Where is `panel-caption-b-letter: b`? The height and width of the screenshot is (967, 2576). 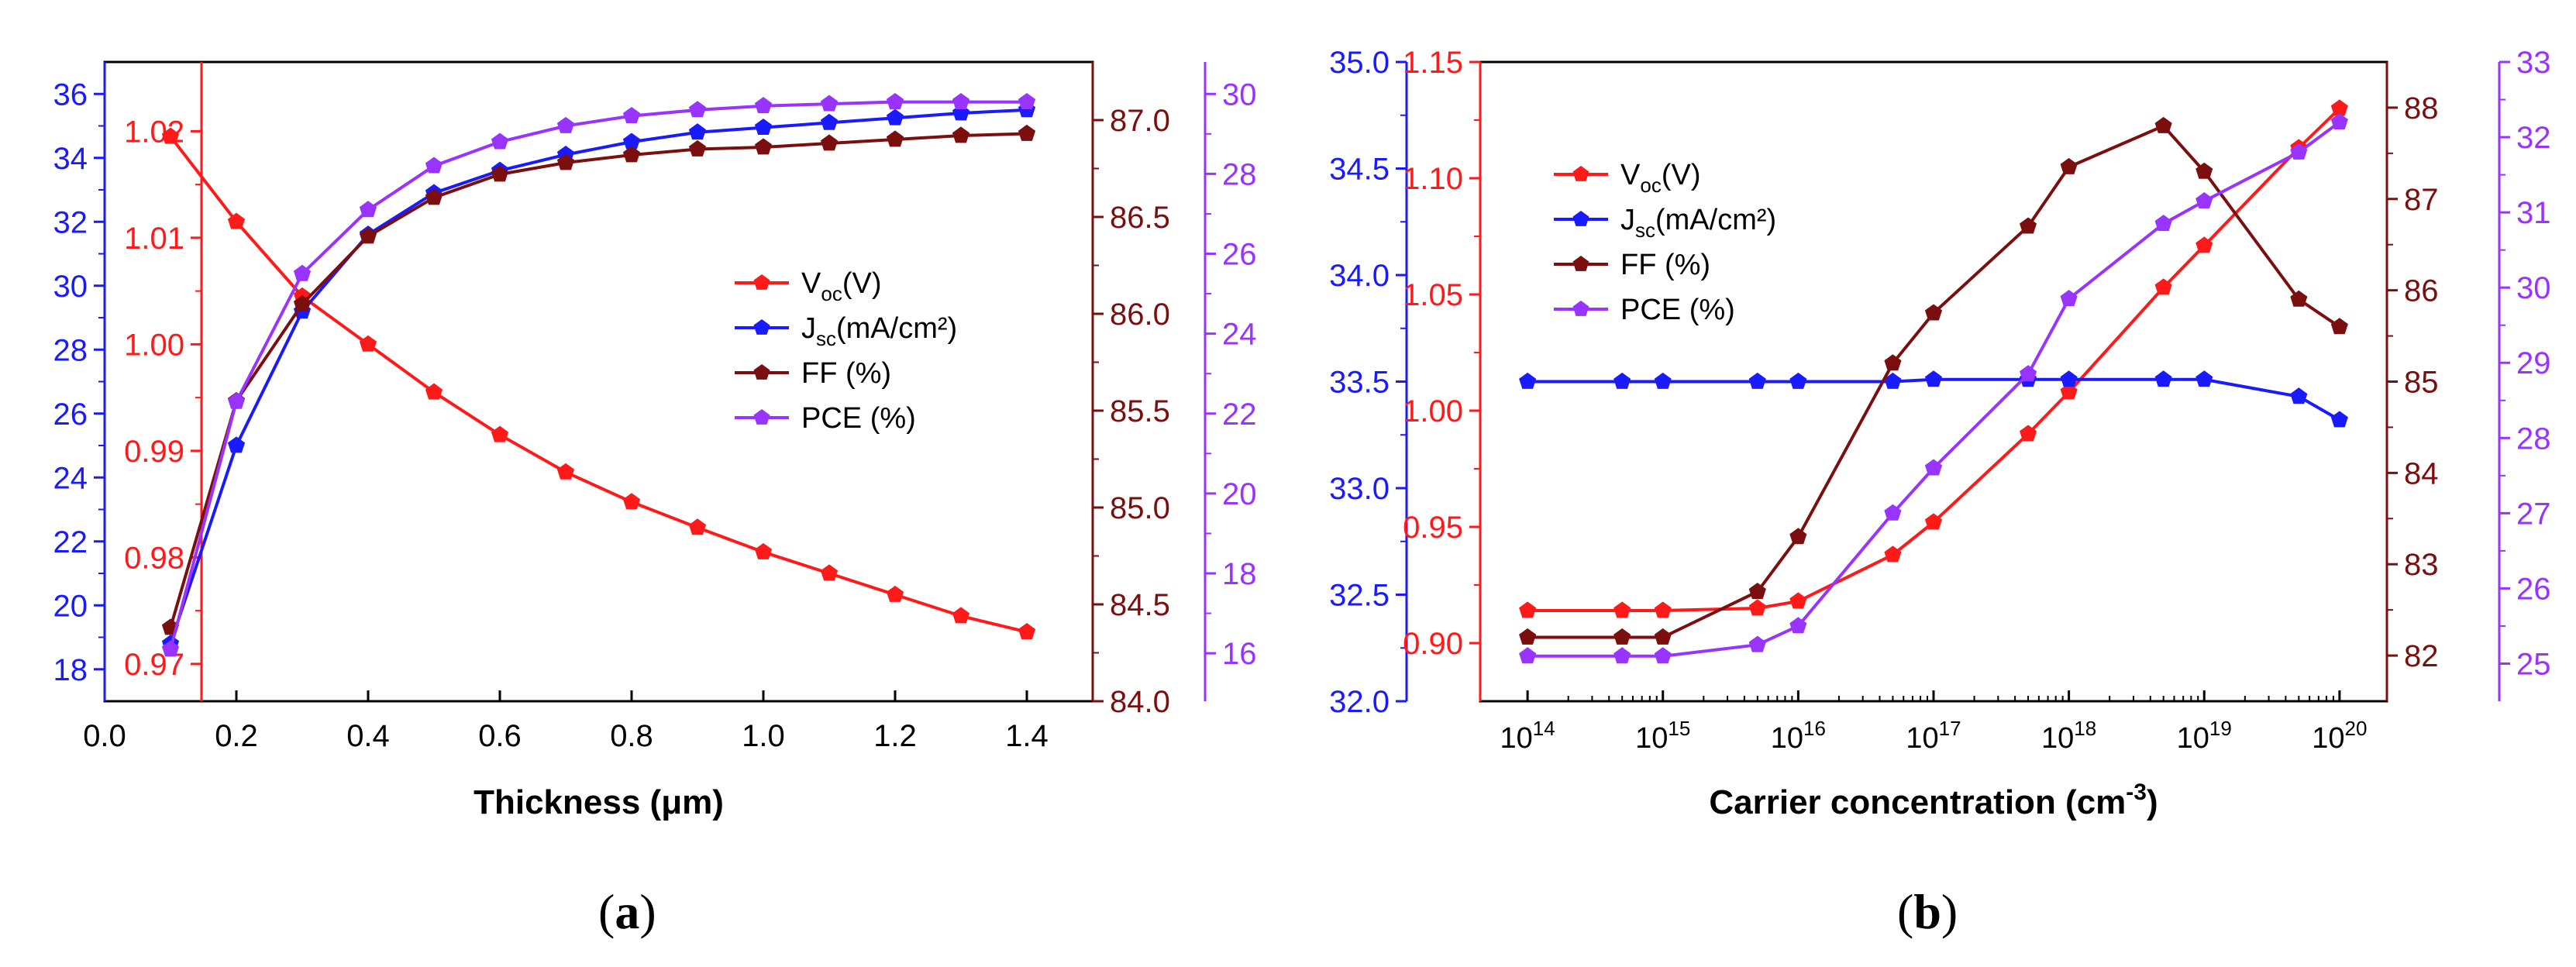
panel-caption-b-letter: b is located at coordinates (1927, 911).